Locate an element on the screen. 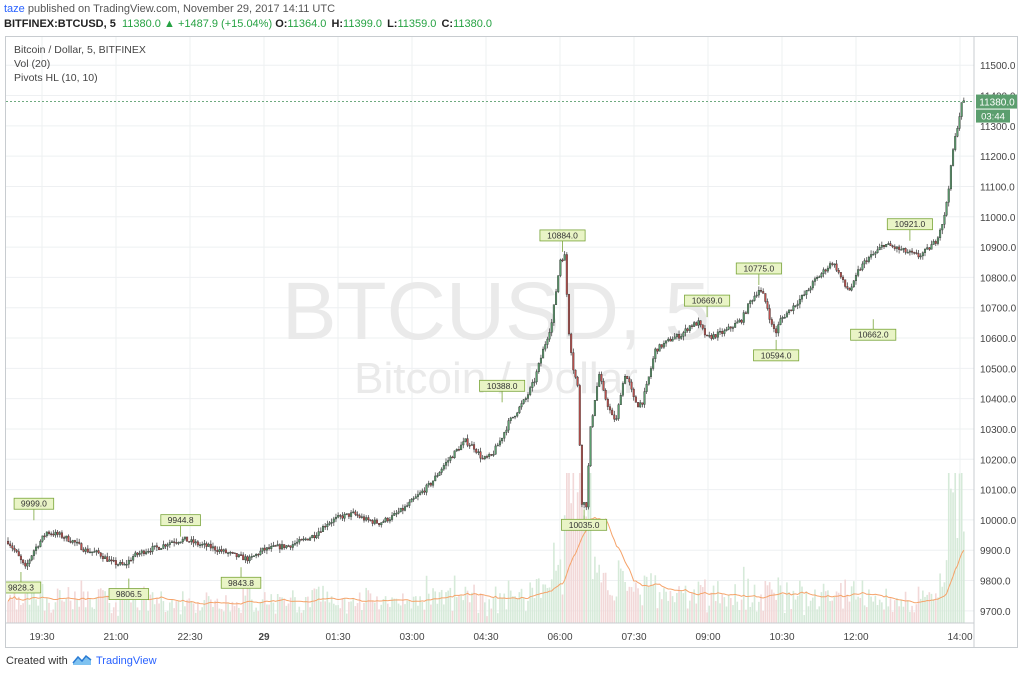  y-tick-label: 9700.0 is located at coordinates (995, 612).